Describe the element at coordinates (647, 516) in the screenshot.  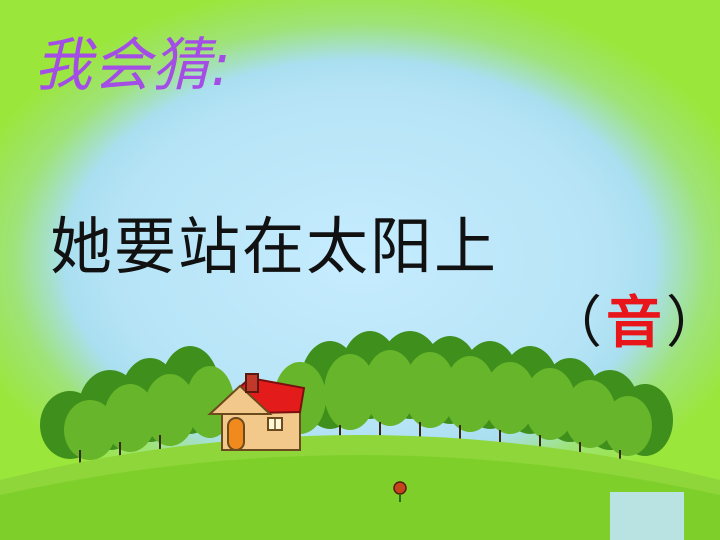
I see `corner-box` at that location.